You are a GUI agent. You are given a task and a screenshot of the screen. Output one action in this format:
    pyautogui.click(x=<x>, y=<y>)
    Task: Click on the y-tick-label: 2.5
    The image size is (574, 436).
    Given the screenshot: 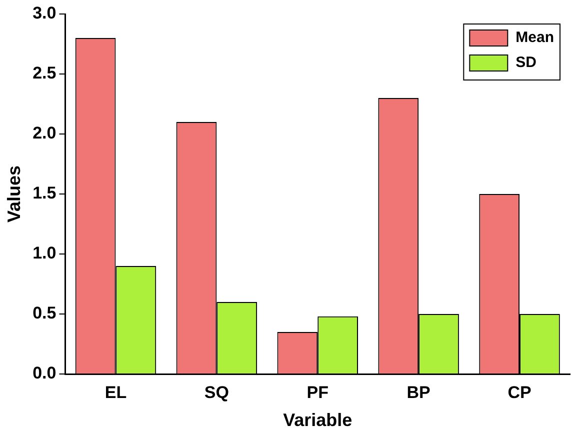 What is the action you would take?
    pyautogui.click(x=44, y=73)
    